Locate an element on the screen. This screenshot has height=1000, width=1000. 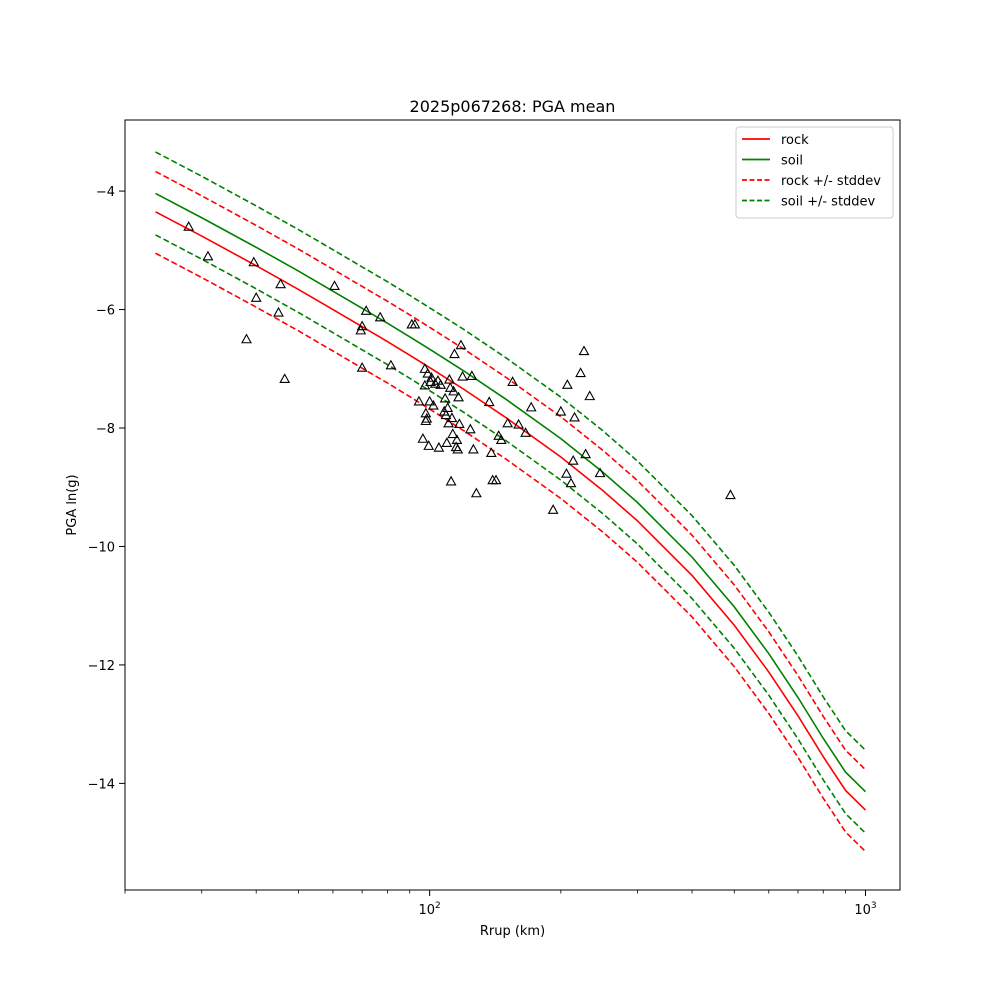
legend: rock soil rock +/- stddev soil +/- stddev is located at coordinates (814, 172).